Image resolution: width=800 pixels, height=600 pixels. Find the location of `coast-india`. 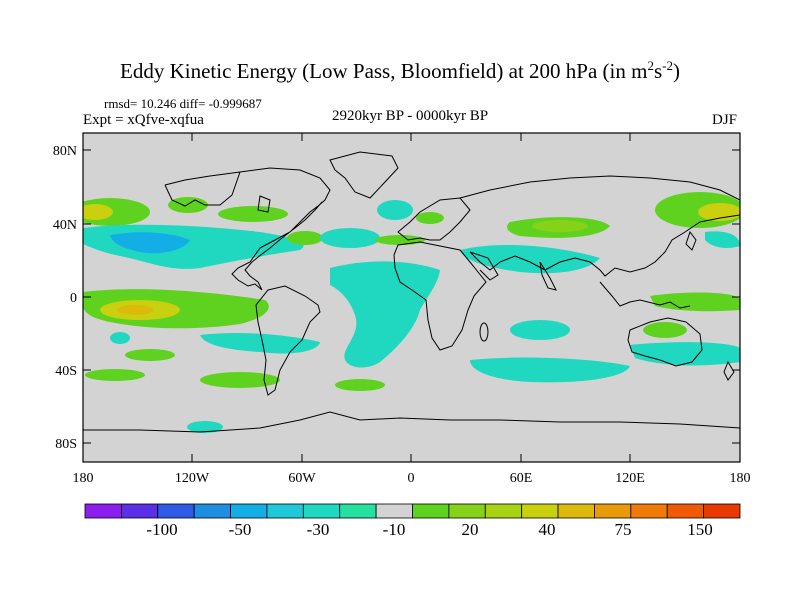

coast-india is located at coordinates (548, 276).